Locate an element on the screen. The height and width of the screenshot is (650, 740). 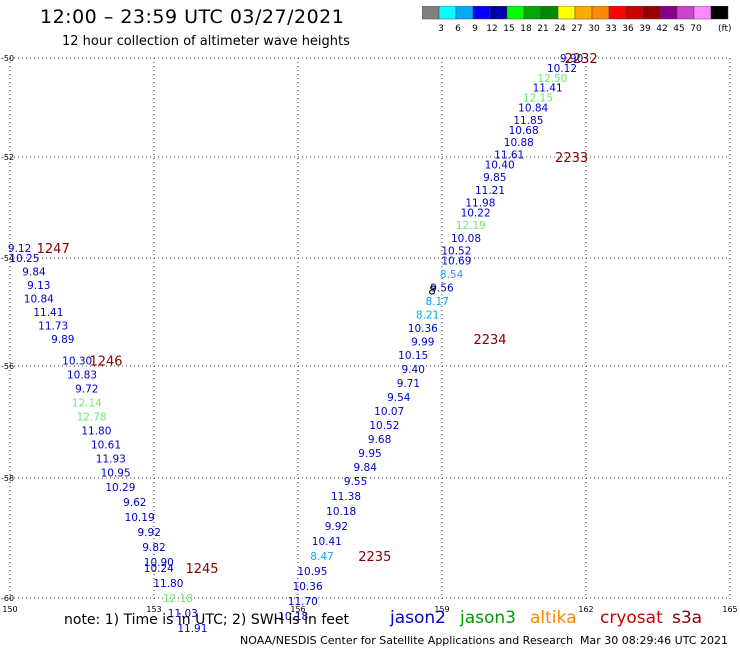
wave-height-value: 10.41 is located at coordinates (327, 542).